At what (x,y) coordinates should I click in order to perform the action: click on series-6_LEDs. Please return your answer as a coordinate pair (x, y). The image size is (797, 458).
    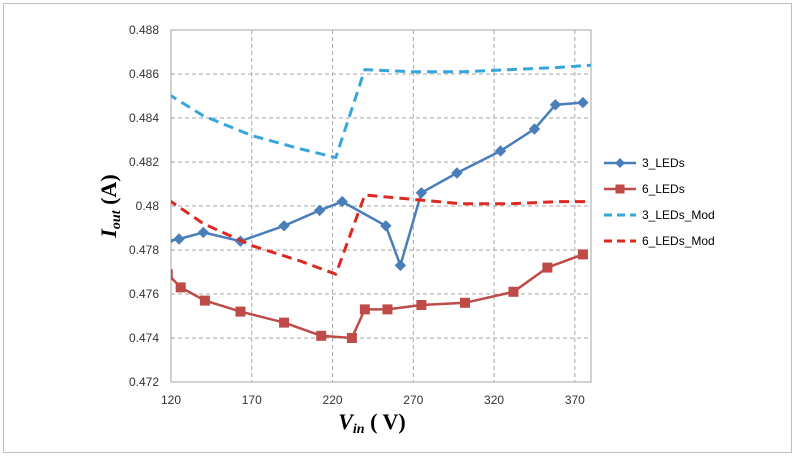
    Looking at the image, I should click on (379, 296).